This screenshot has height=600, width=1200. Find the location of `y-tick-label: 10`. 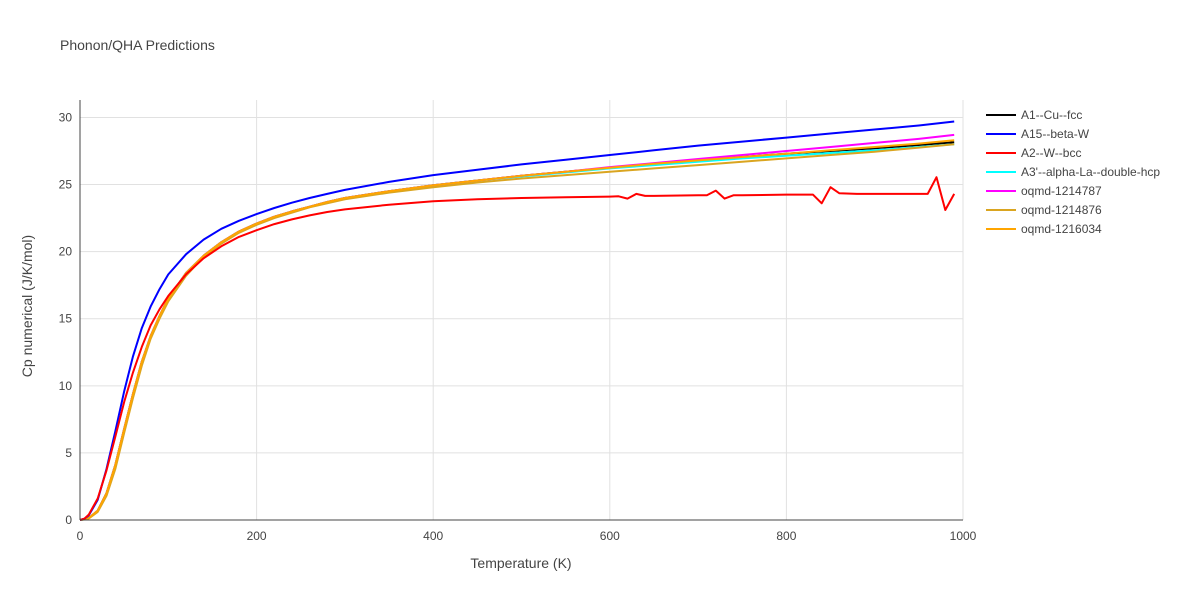

y-tick-label: 10 is located at coordinates (66, 386).